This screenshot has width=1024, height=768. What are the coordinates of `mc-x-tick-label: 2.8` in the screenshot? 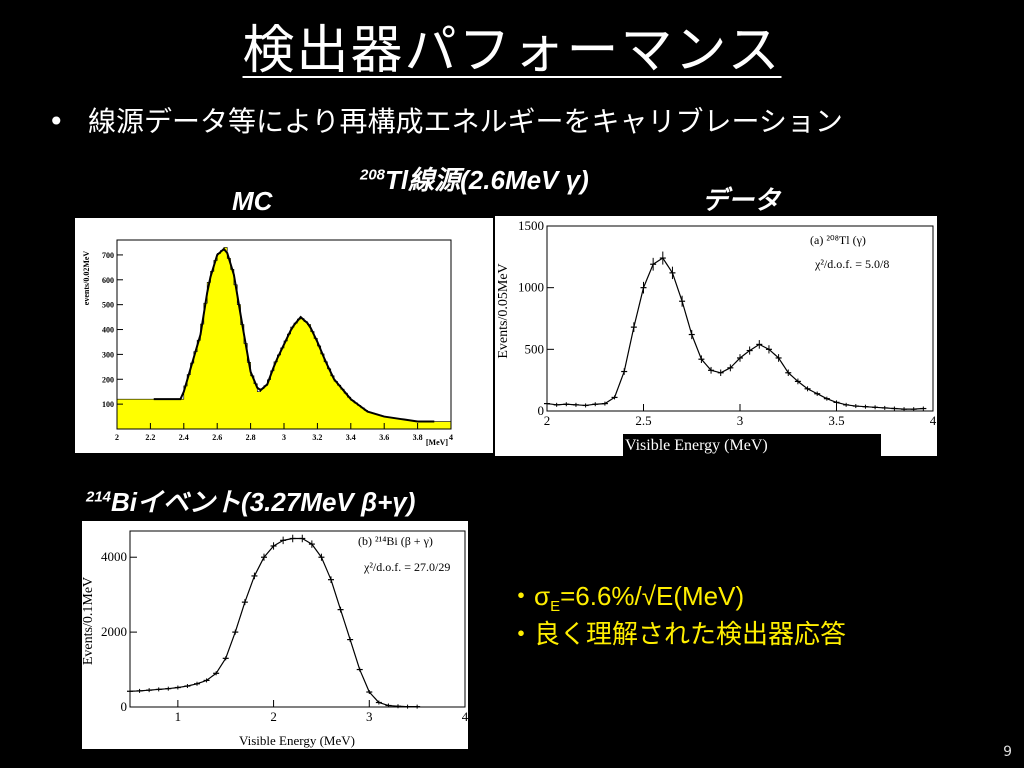 It's located at (251, 437).